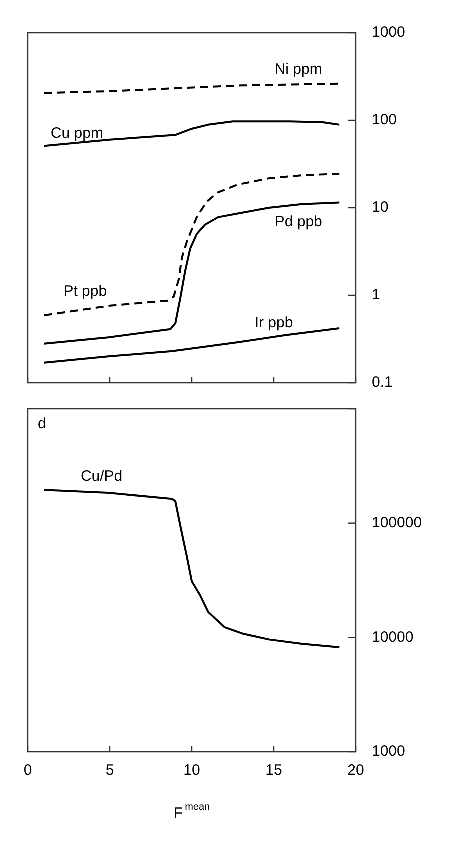  What do you see at coordinates (86, 291) in the screenshot?
I see `series-label: Pt ppb` at bounding box center [86, 291].